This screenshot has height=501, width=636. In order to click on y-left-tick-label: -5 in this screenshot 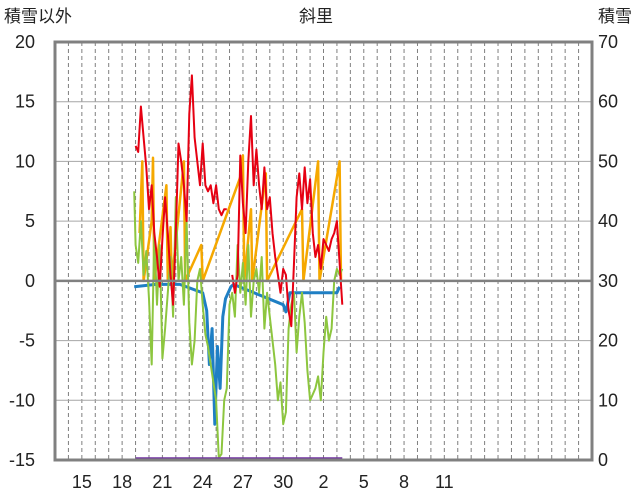, I will do `click(27, 341)`.